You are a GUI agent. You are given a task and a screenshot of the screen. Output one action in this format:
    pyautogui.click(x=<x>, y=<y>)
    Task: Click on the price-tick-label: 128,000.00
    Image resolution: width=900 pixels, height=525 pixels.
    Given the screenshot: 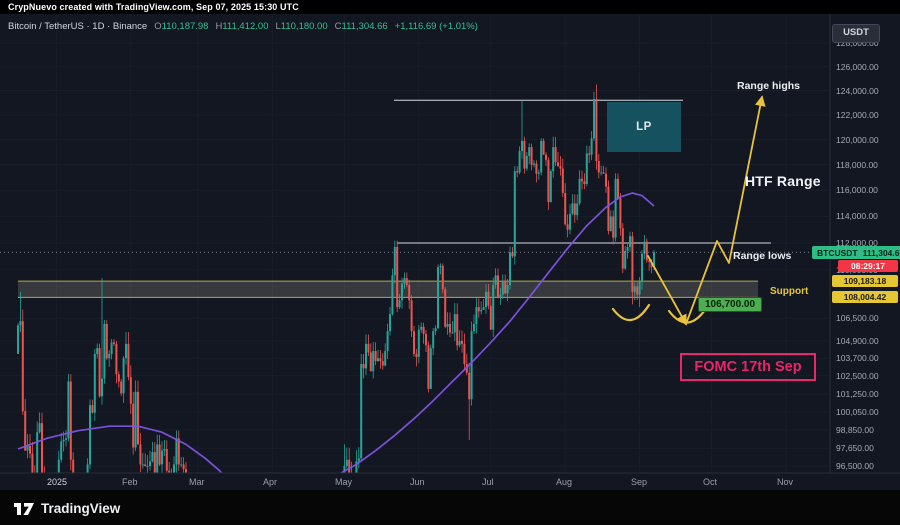 What is the action you would take?
    pyautogui.click(x=857, y=43)
    